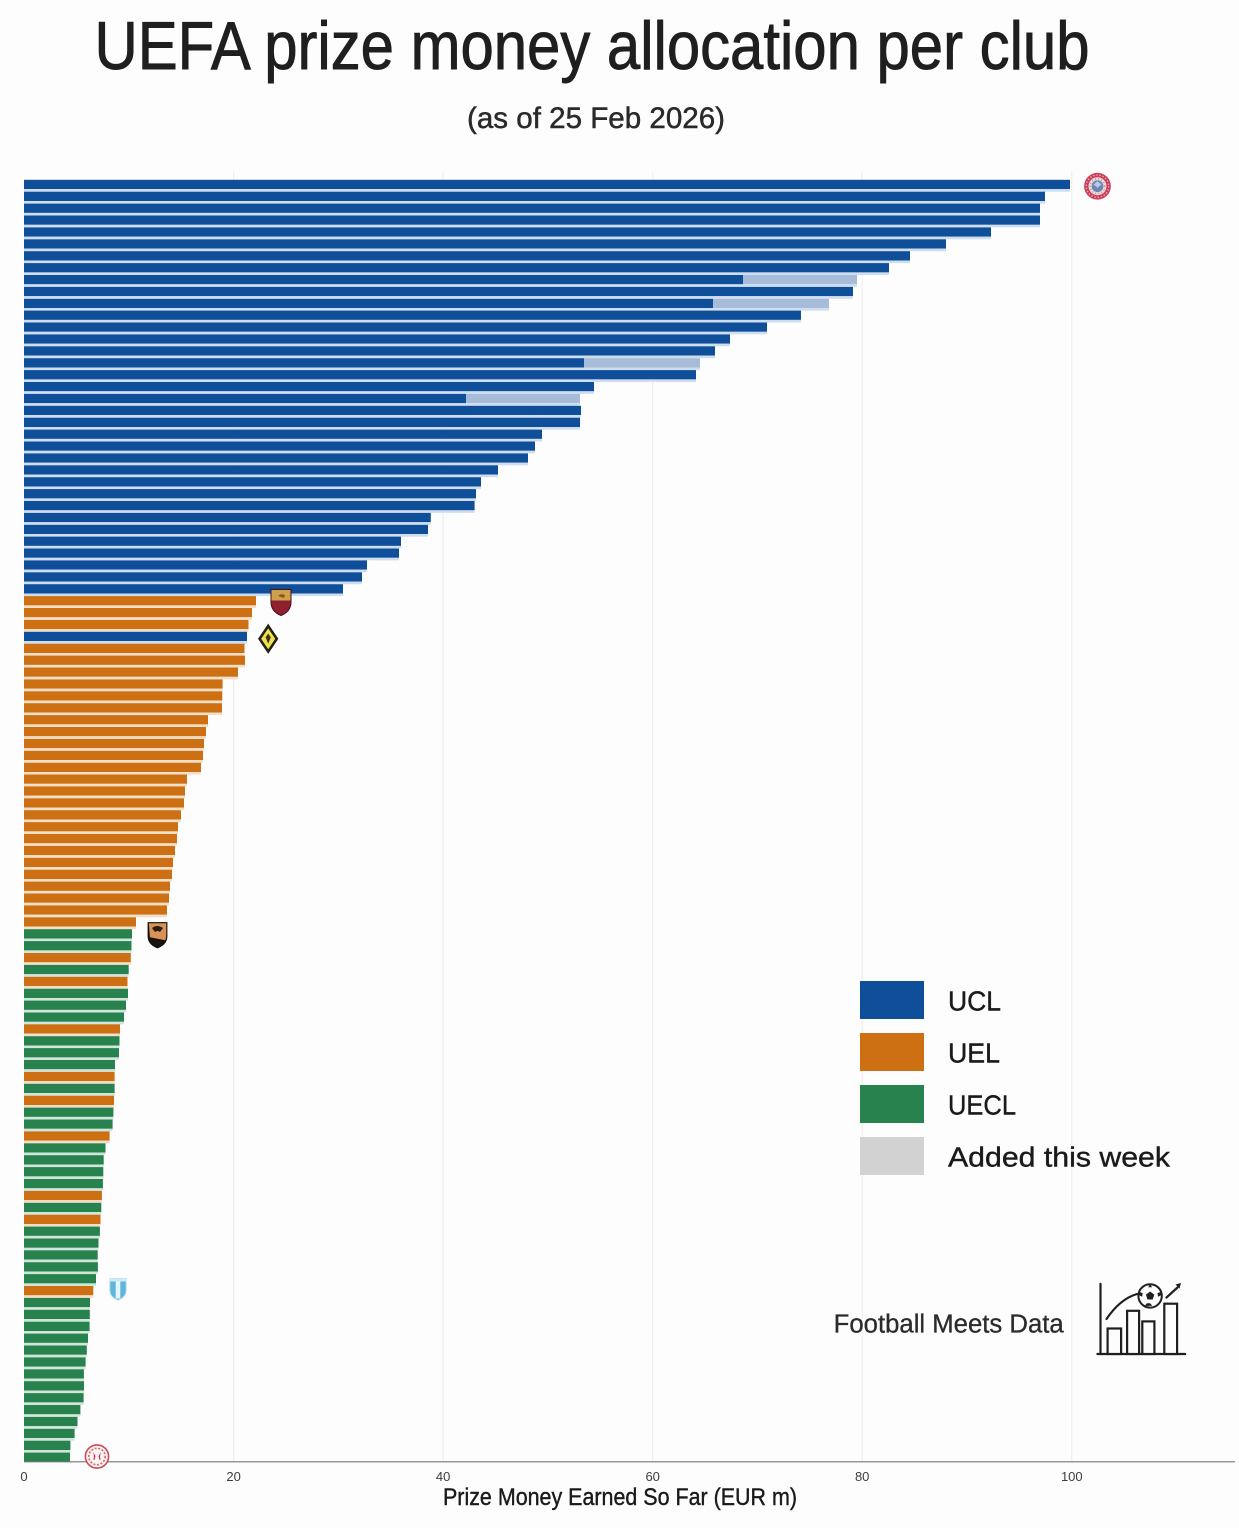 This screenshot has width=1239, height=1528. Describe the element at coordinates (974, 1001) in the screenshot. I see `svg-text: UCL` at that location.